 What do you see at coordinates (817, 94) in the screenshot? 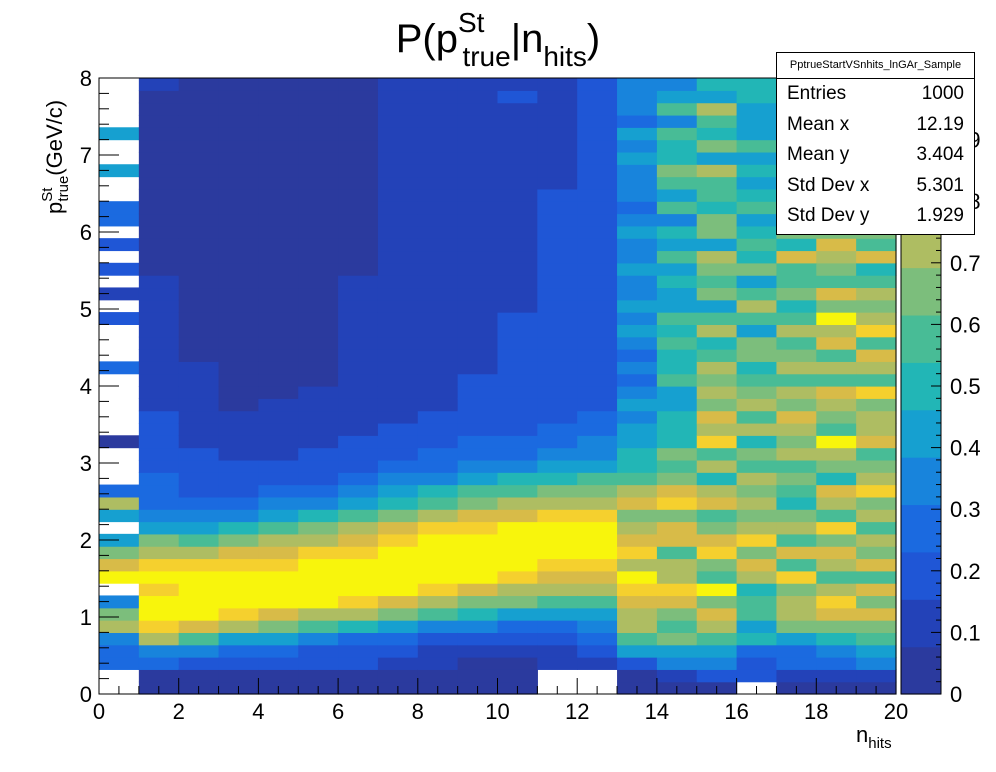
I see `stats-label: Entries` at bounding box center [817, 94].